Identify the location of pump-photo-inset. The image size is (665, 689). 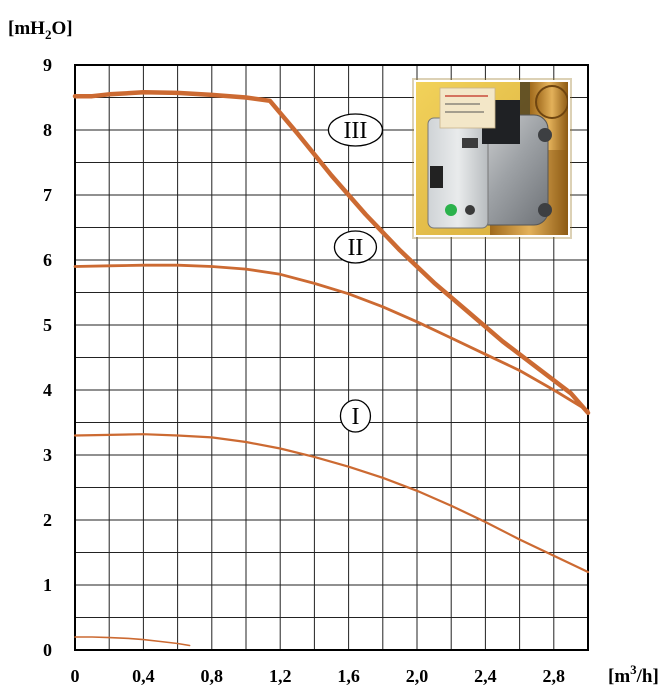
(492, 158).